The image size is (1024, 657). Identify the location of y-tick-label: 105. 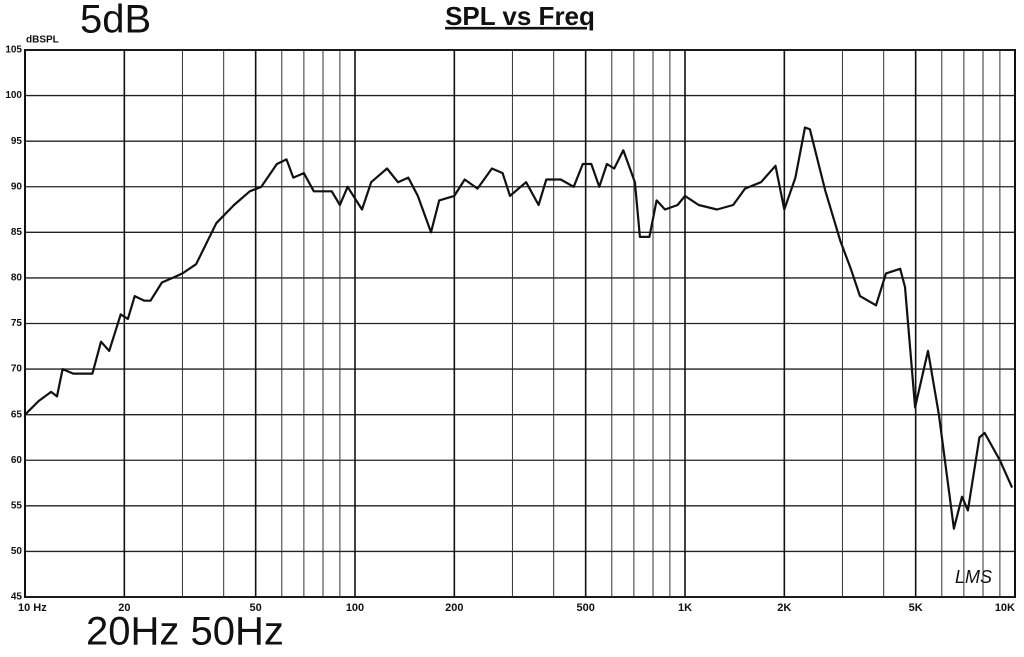
(13, 50).